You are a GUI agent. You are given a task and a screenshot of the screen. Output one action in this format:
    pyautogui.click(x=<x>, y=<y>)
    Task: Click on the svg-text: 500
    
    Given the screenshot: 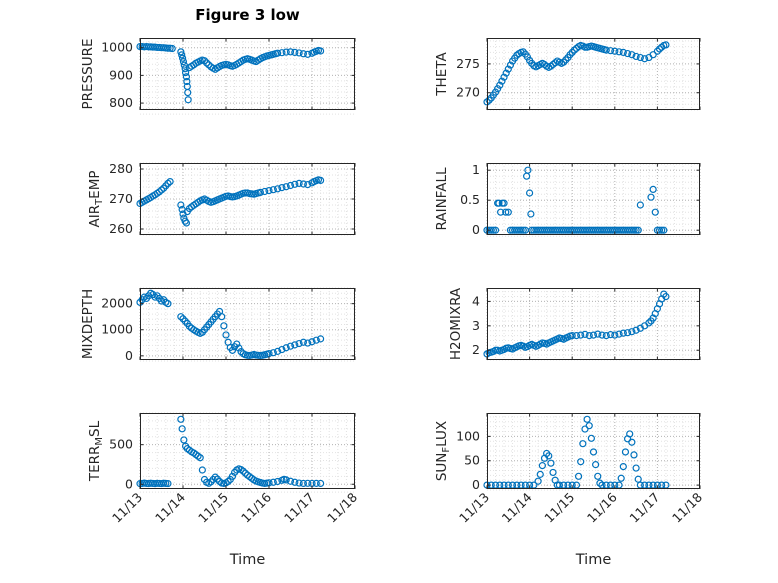 What is the action you would take?
    pyautogui.click(x=121, y=444)
    